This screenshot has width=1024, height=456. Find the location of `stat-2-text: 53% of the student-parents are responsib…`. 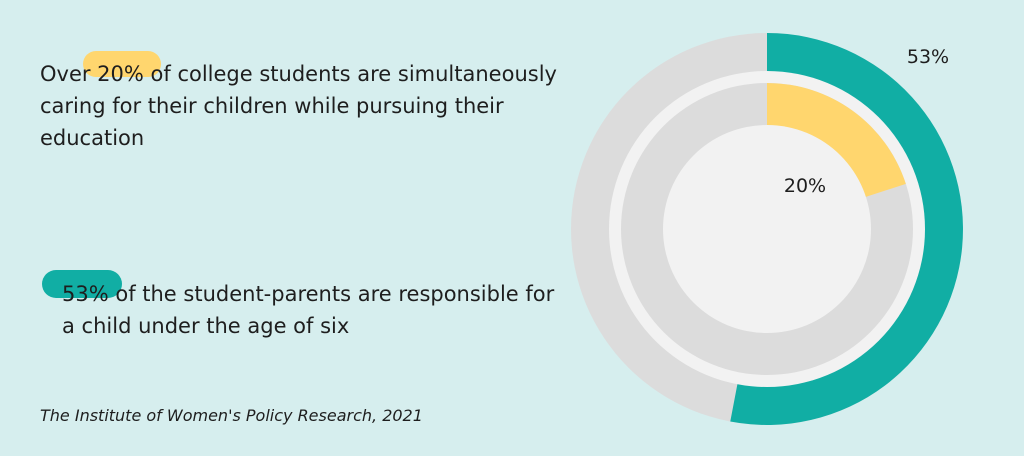

stat-2-text: 53% of the student-parents are responsib… is located at coordinates (308, 310).